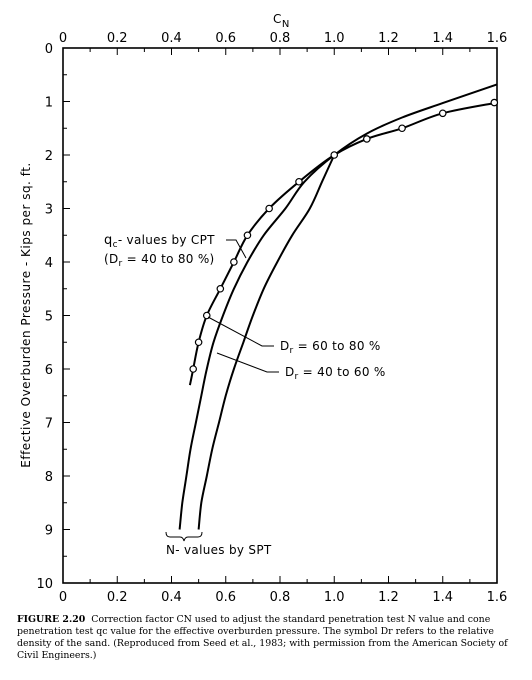 This screenshot has height=680, width=532. Describe the element at coordinates (388, 597) in the screenshot. I see `bottom-x-tick-label: 1.2` at that location.